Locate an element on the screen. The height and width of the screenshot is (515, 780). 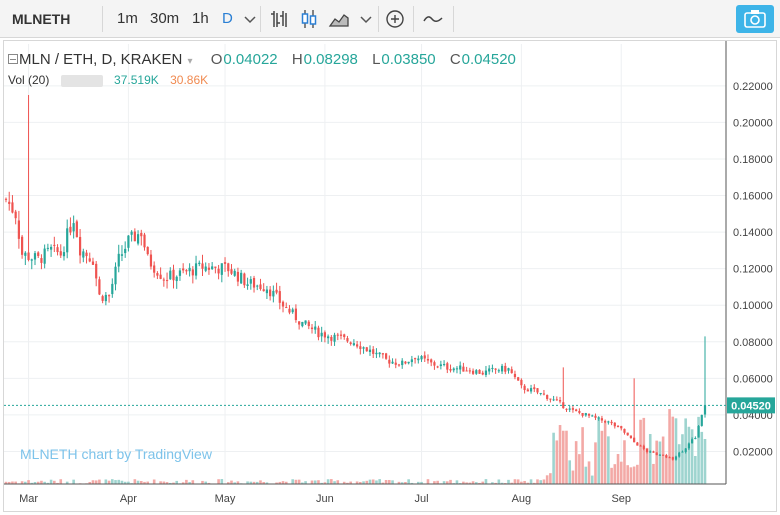
volume-label: Vol (20) is located at coordinates (29, 80).